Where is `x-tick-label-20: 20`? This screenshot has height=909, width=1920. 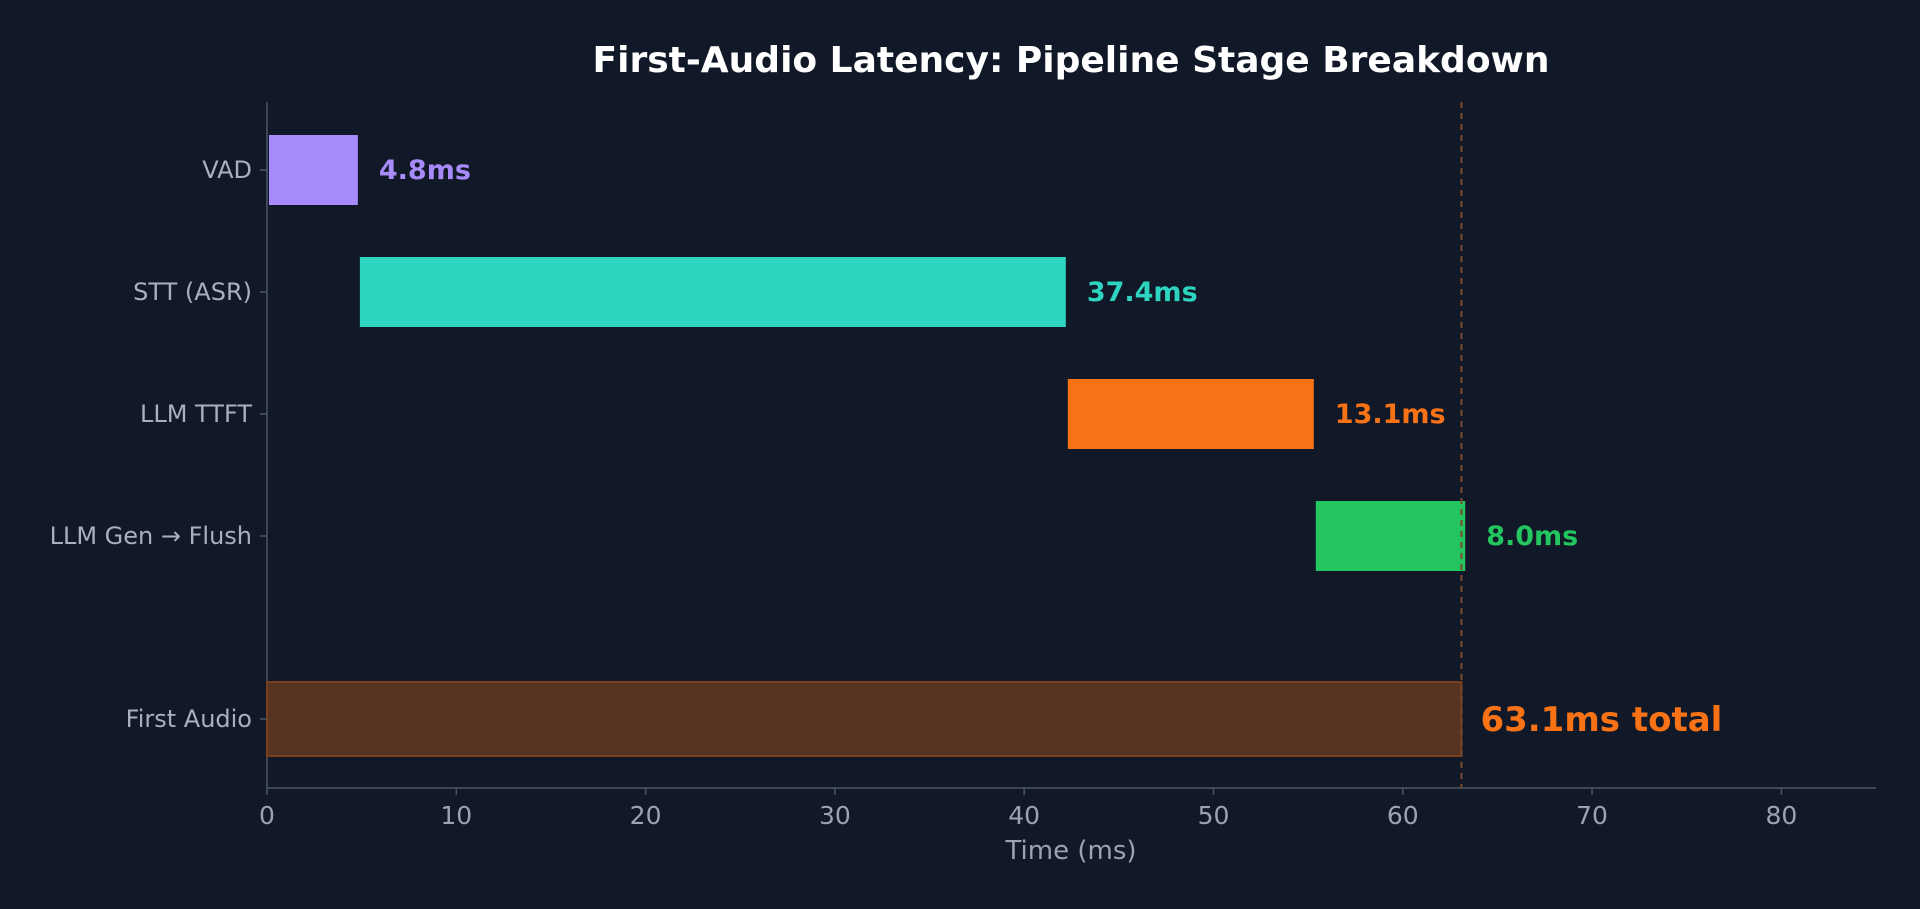
x-tick-label-20: 20 is located at coordinates (646, 815).